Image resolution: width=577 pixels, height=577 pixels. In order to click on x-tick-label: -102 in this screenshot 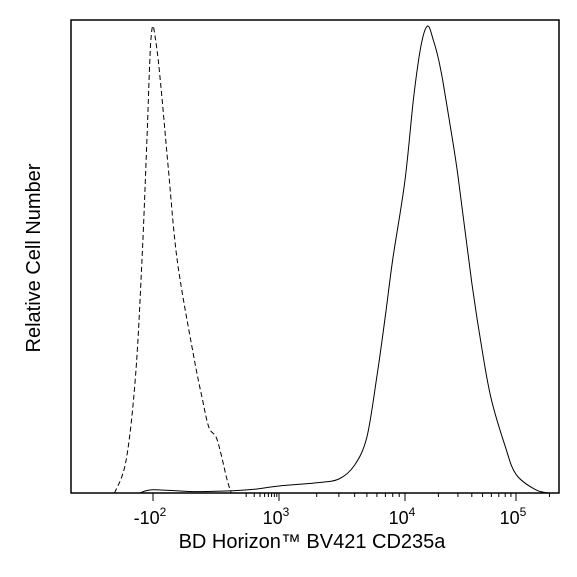, I will do `click(150, 516)`.